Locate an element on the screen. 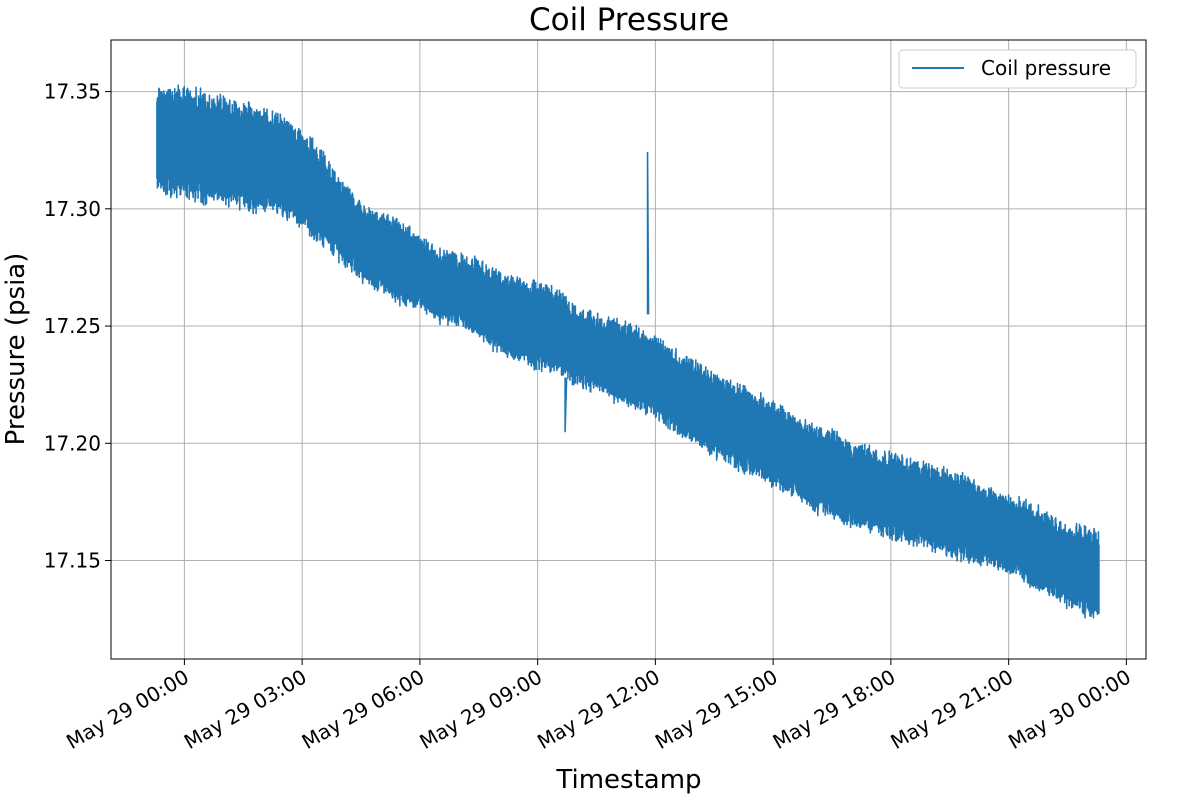 The height and width of the screenshot is (800, 1200). x-axis-label: Timestamp is located at coordinates (628, 780).